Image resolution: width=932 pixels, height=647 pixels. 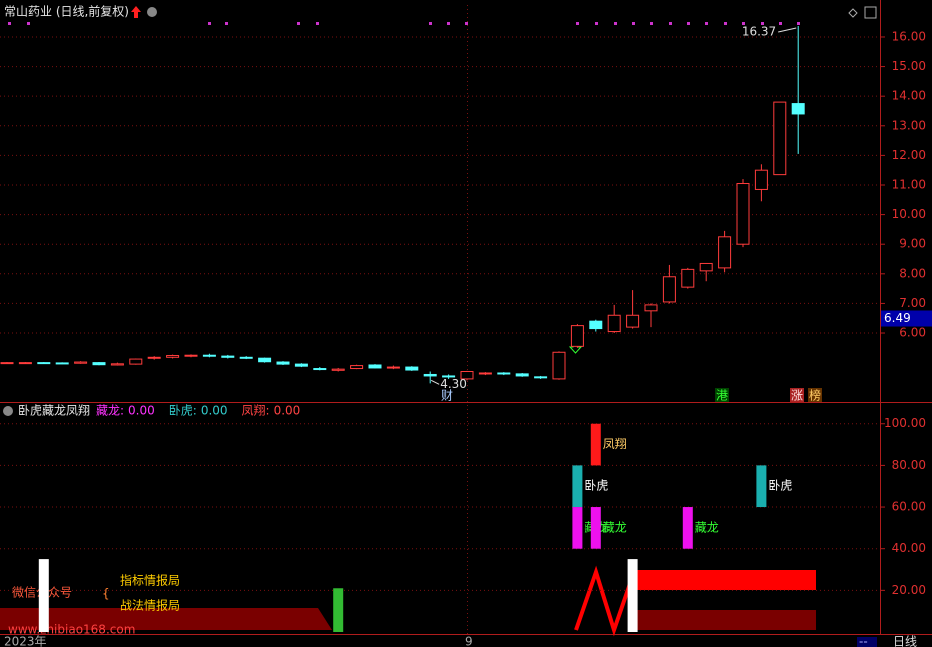 I want to click on y-tick-label: 16.00, so click(x=909, y=36).